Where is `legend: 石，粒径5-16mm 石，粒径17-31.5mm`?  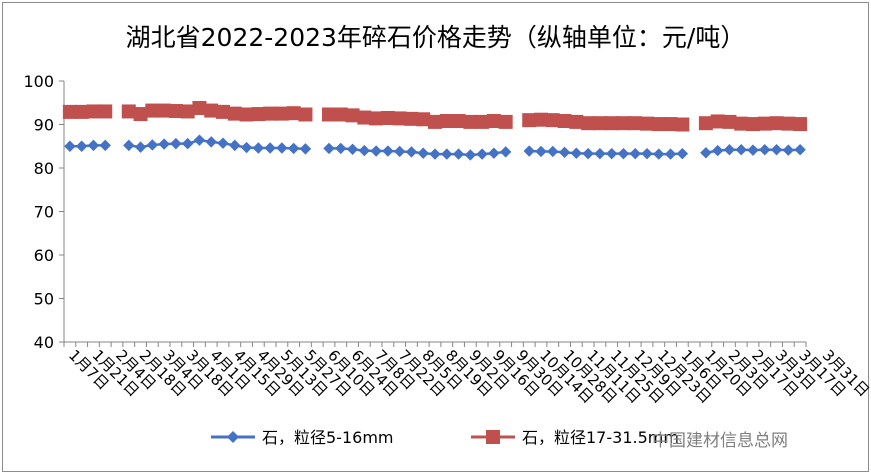
legend: 石，粒径5-16mm 石，粒径17-31.5mm is located at coordinates (445, 437).